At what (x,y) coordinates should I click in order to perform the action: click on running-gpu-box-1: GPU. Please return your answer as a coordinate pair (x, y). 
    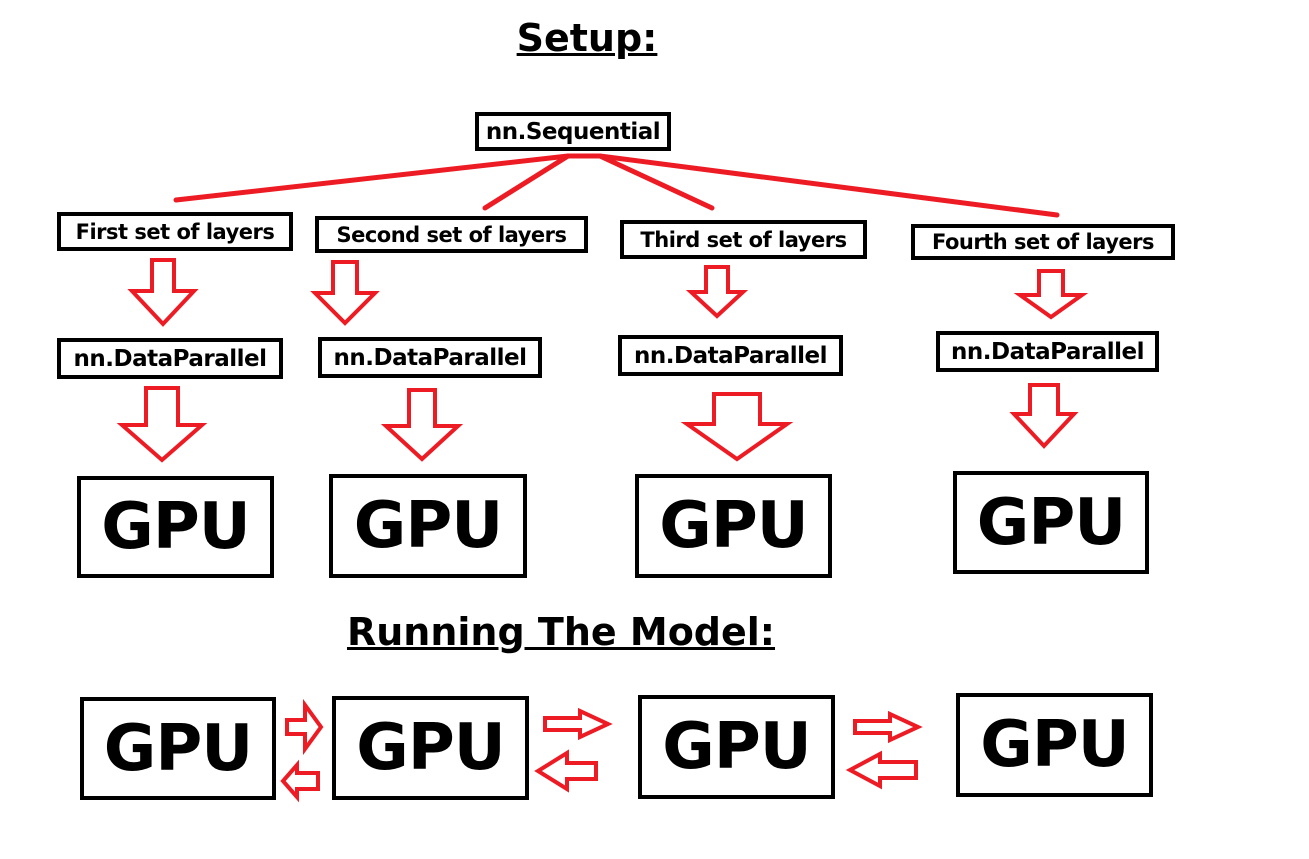
    Looking at the image, I should click on (178, 748).